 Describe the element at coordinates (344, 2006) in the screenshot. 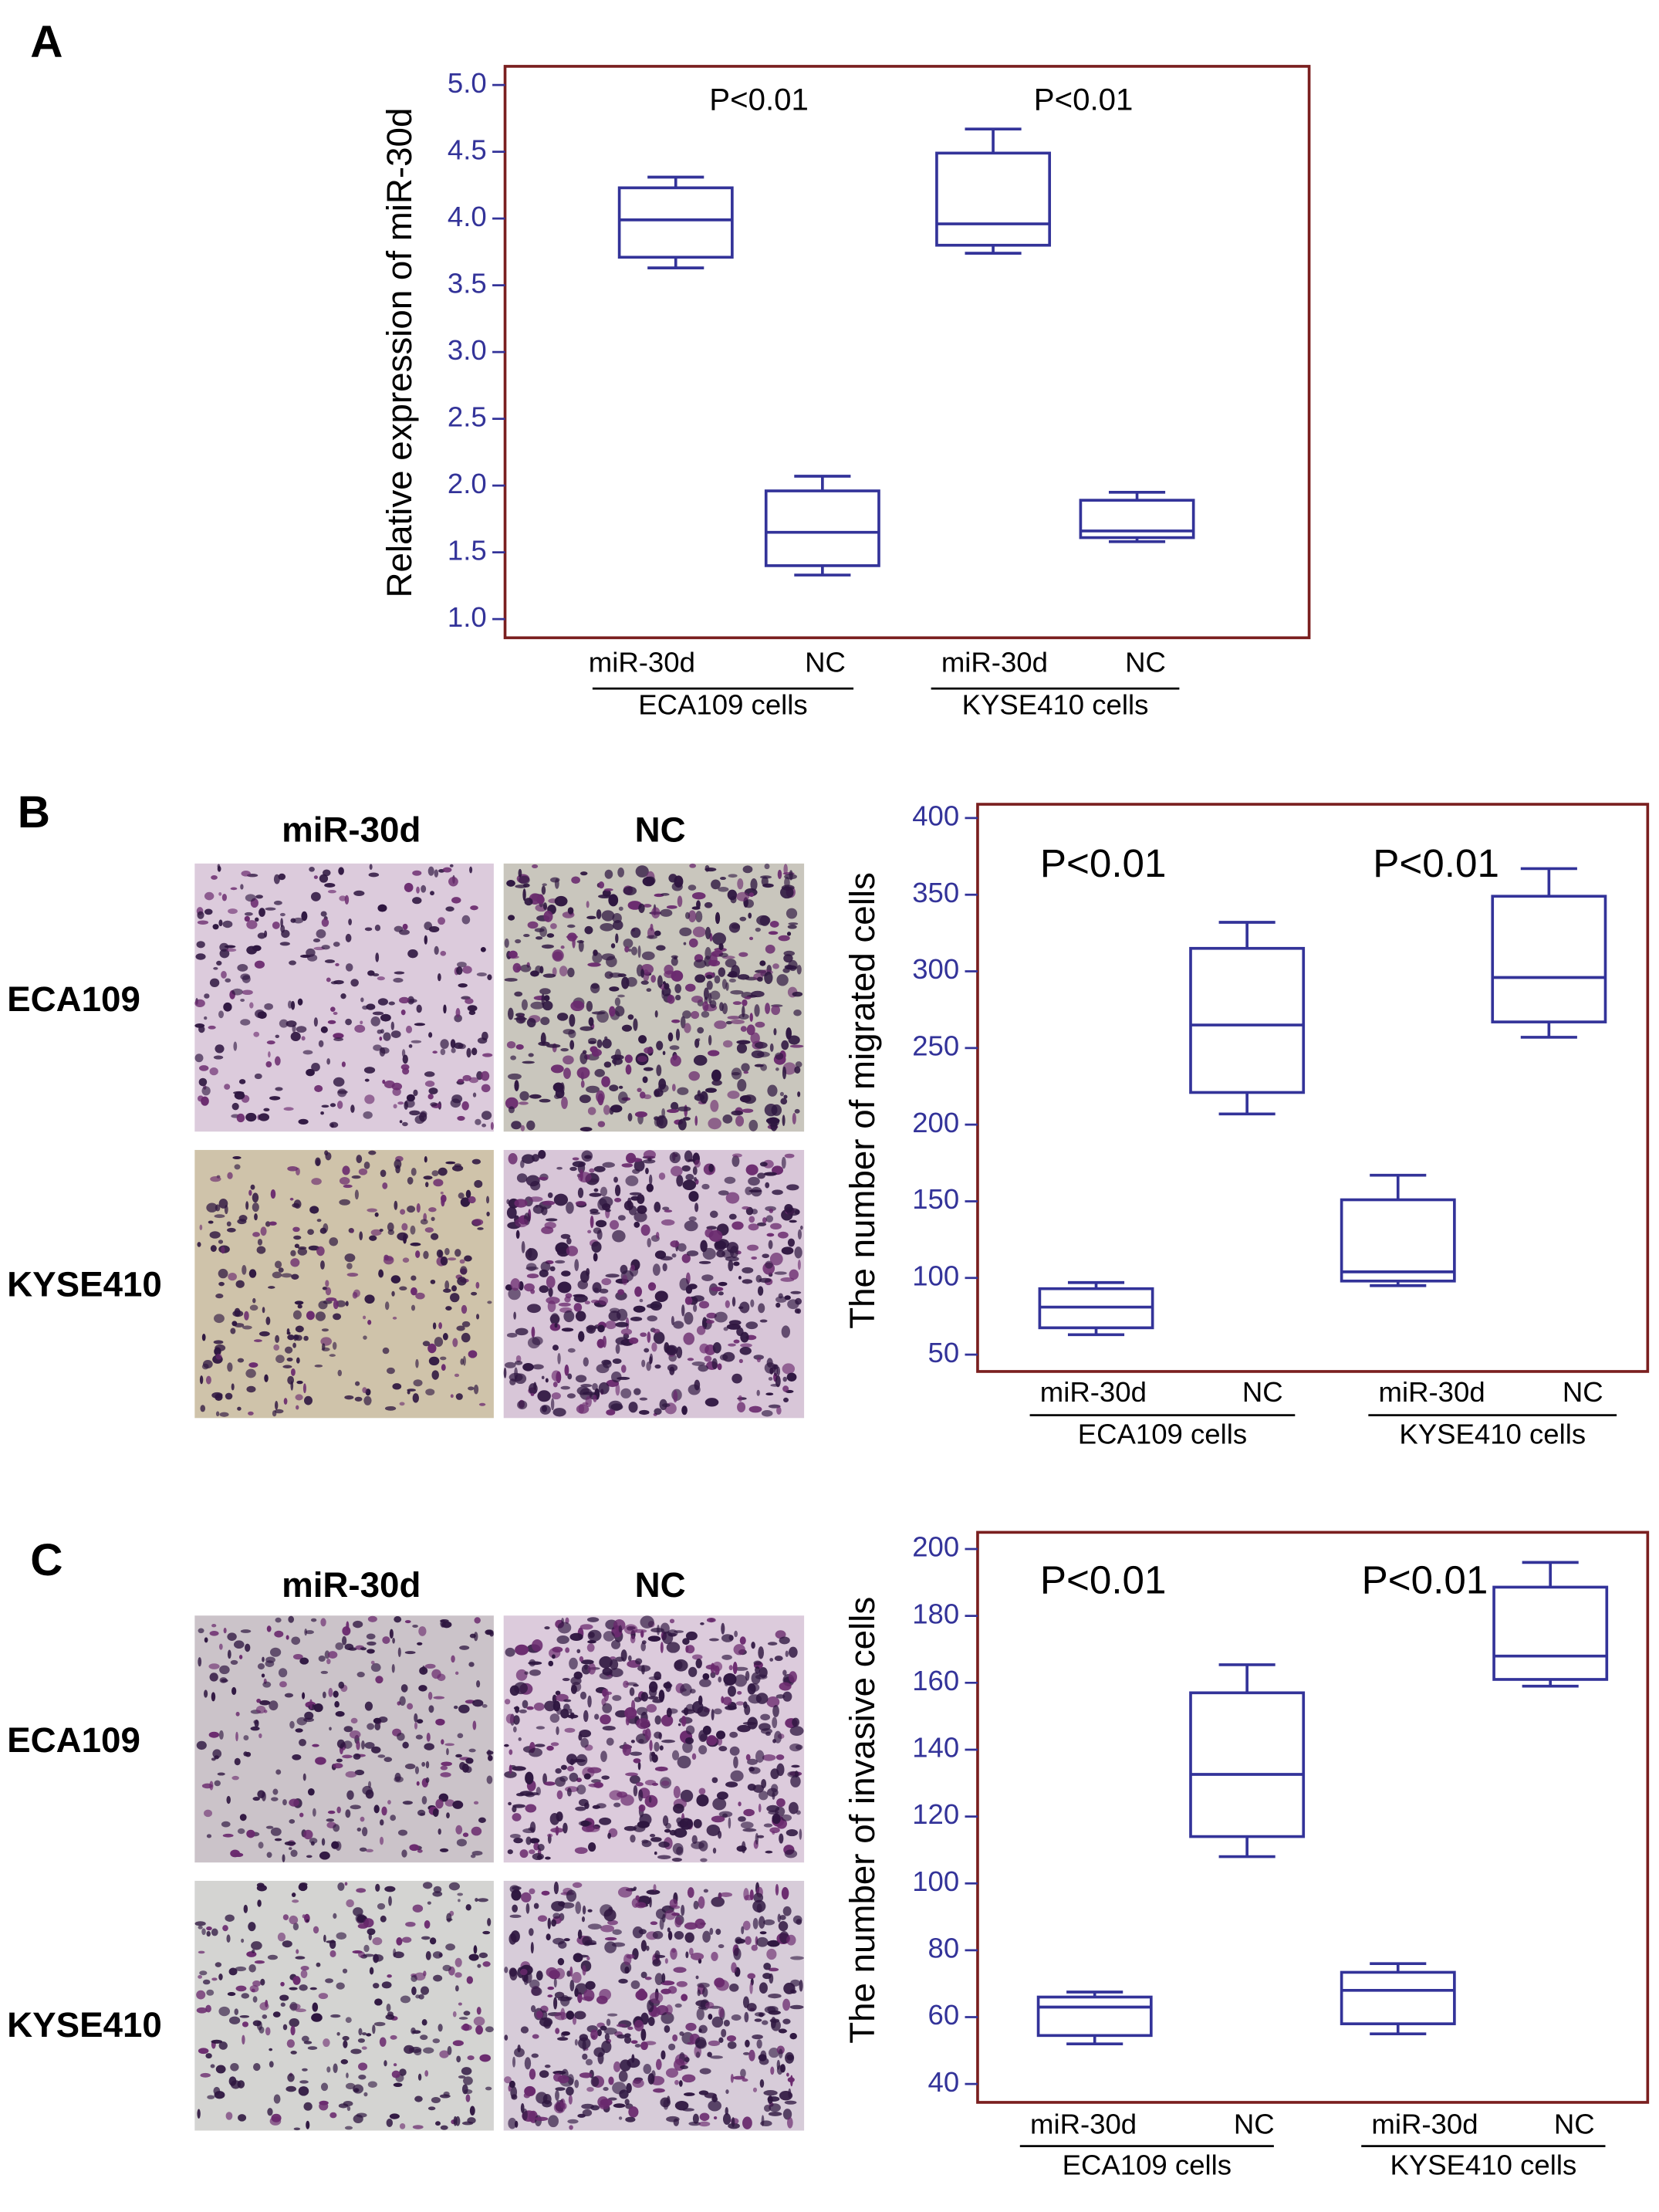

I see `micrograph` at that location.